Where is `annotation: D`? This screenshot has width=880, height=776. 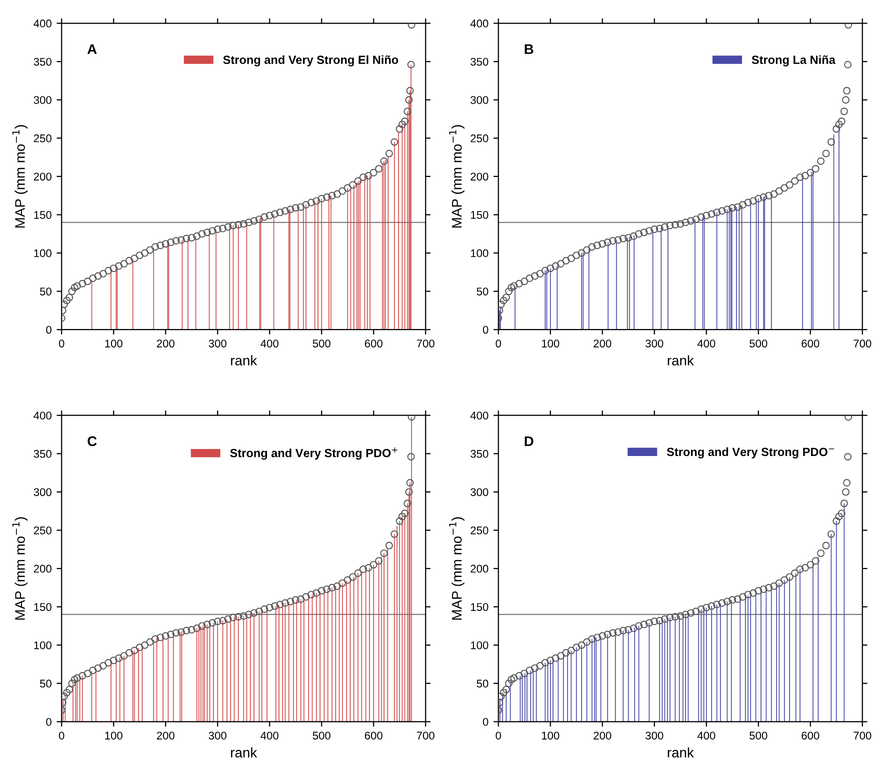 annotation: D is located at coordinates (529, 441).